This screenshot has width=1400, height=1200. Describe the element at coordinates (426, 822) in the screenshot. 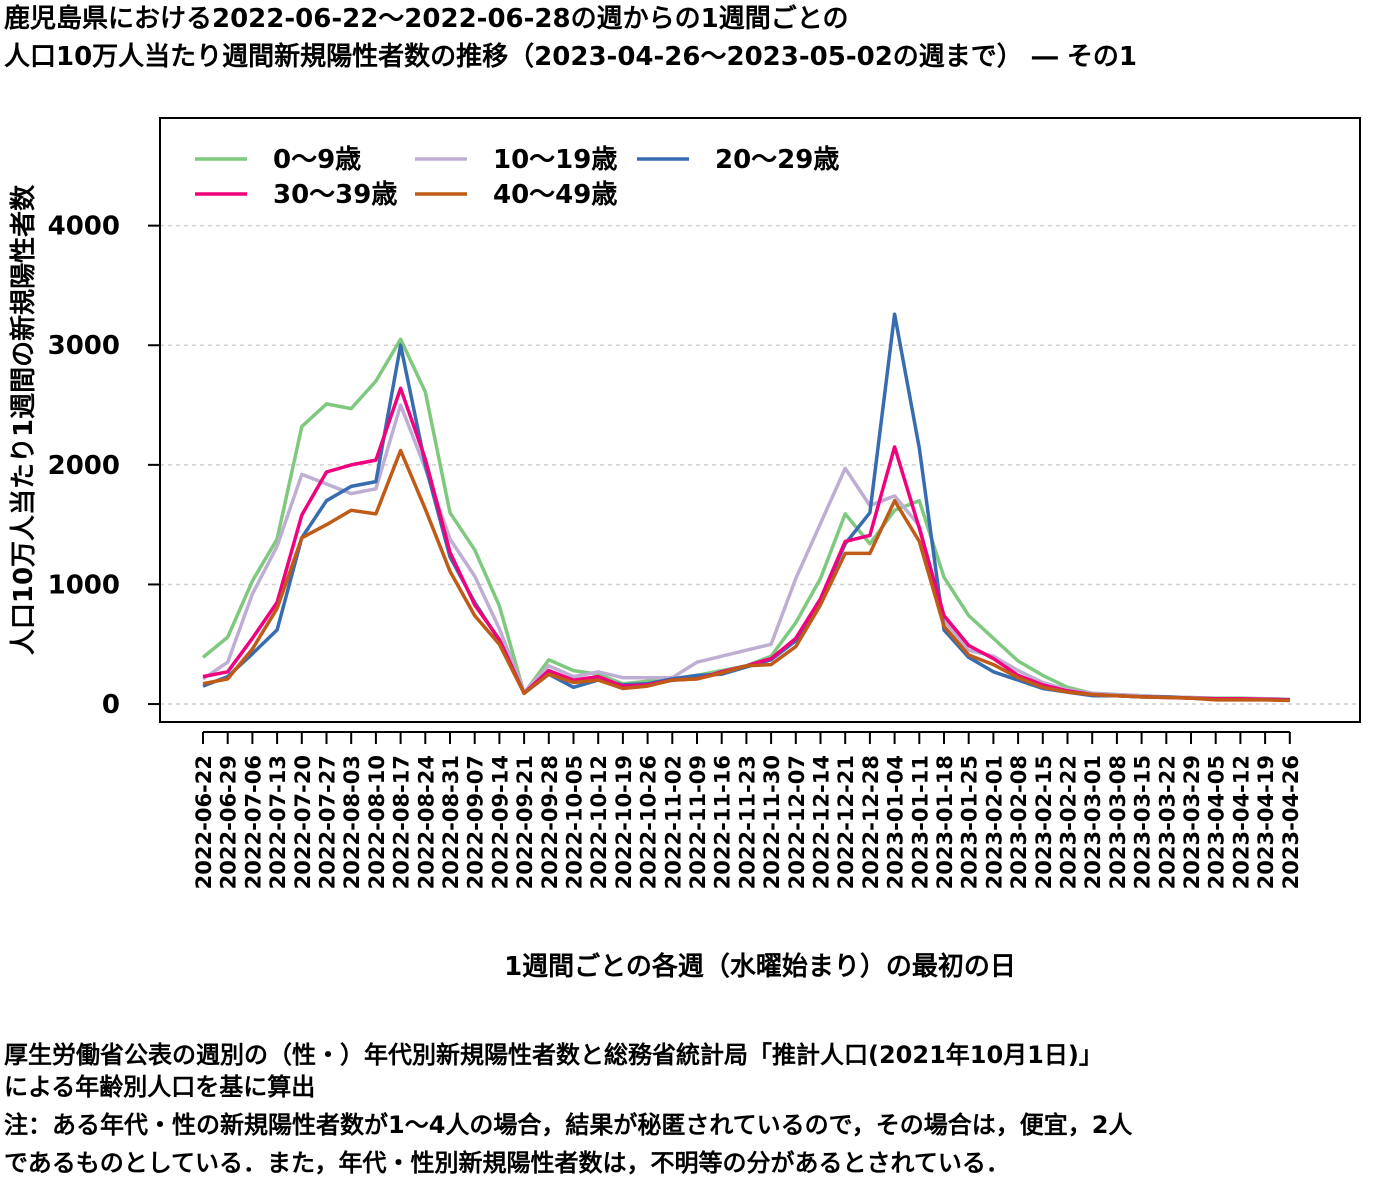

I see `x-tick-label: 2022-08-24` at that location.